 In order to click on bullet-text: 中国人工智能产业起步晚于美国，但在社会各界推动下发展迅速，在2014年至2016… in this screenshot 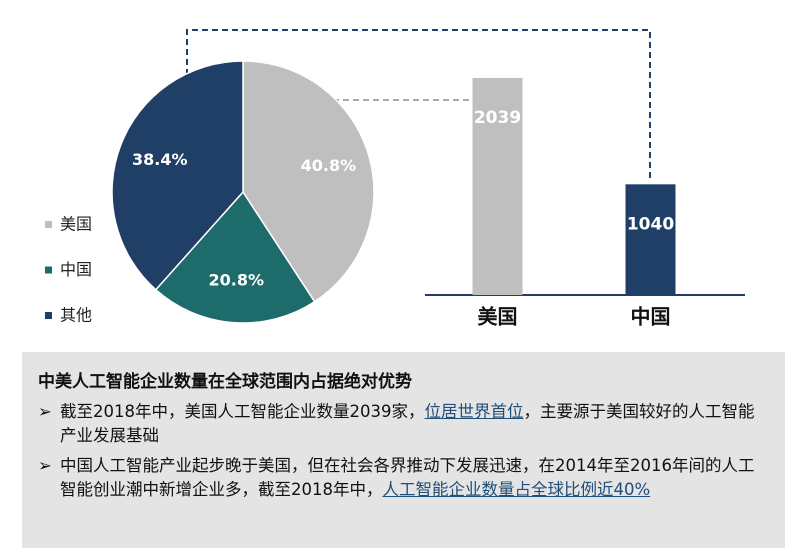, I will do `click(407, 477)`.